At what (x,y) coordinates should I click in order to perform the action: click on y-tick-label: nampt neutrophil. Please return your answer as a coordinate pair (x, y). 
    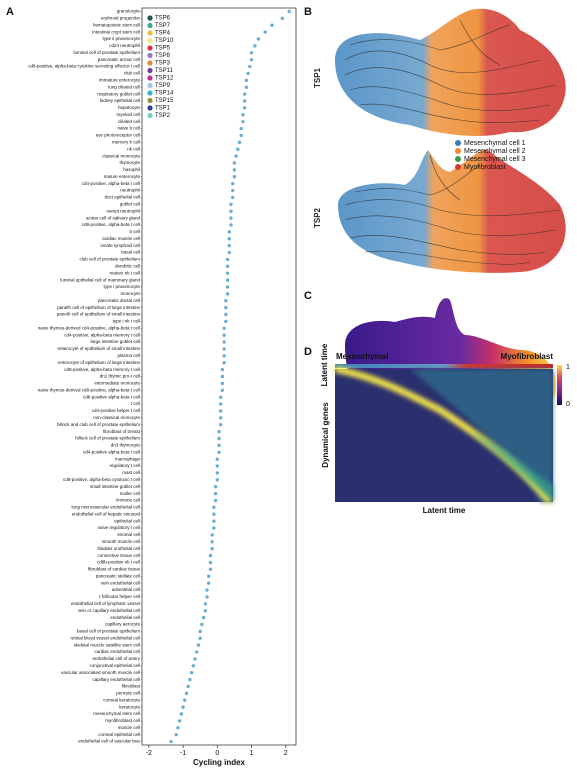
    Looking at the image, I should click on (123, 210).